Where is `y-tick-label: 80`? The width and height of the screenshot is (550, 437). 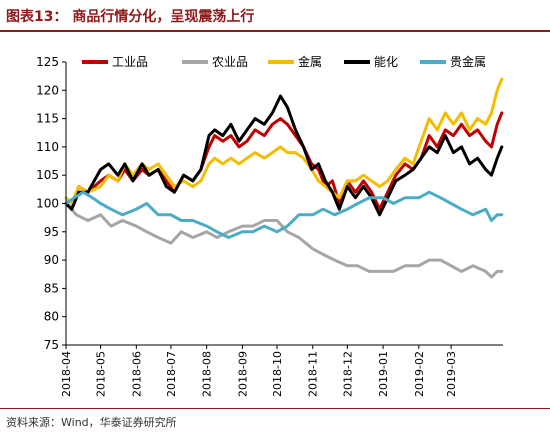
y-tick-label: 80 is located at coordinates (51, 317).